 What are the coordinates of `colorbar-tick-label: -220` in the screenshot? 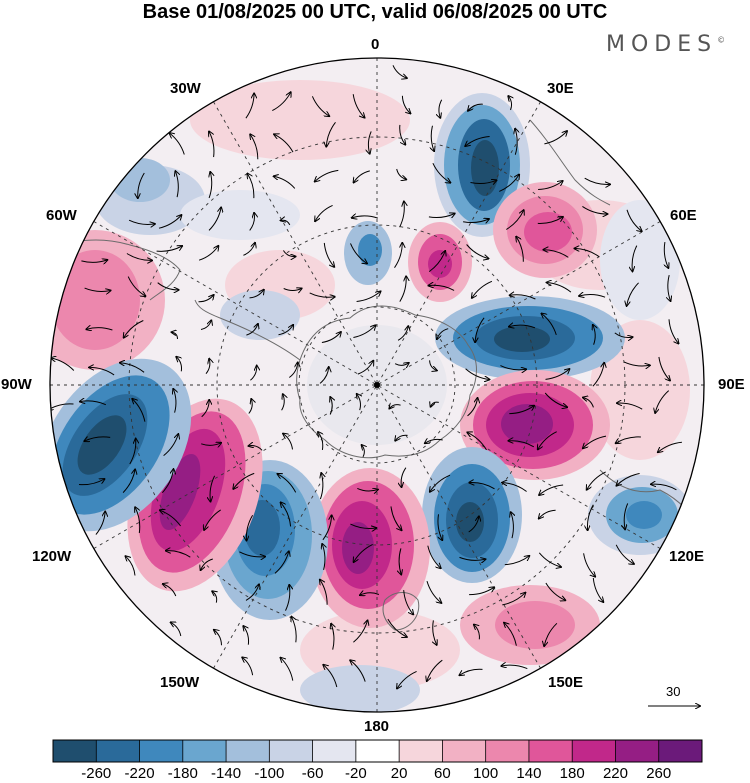 It's located at (139, 773).